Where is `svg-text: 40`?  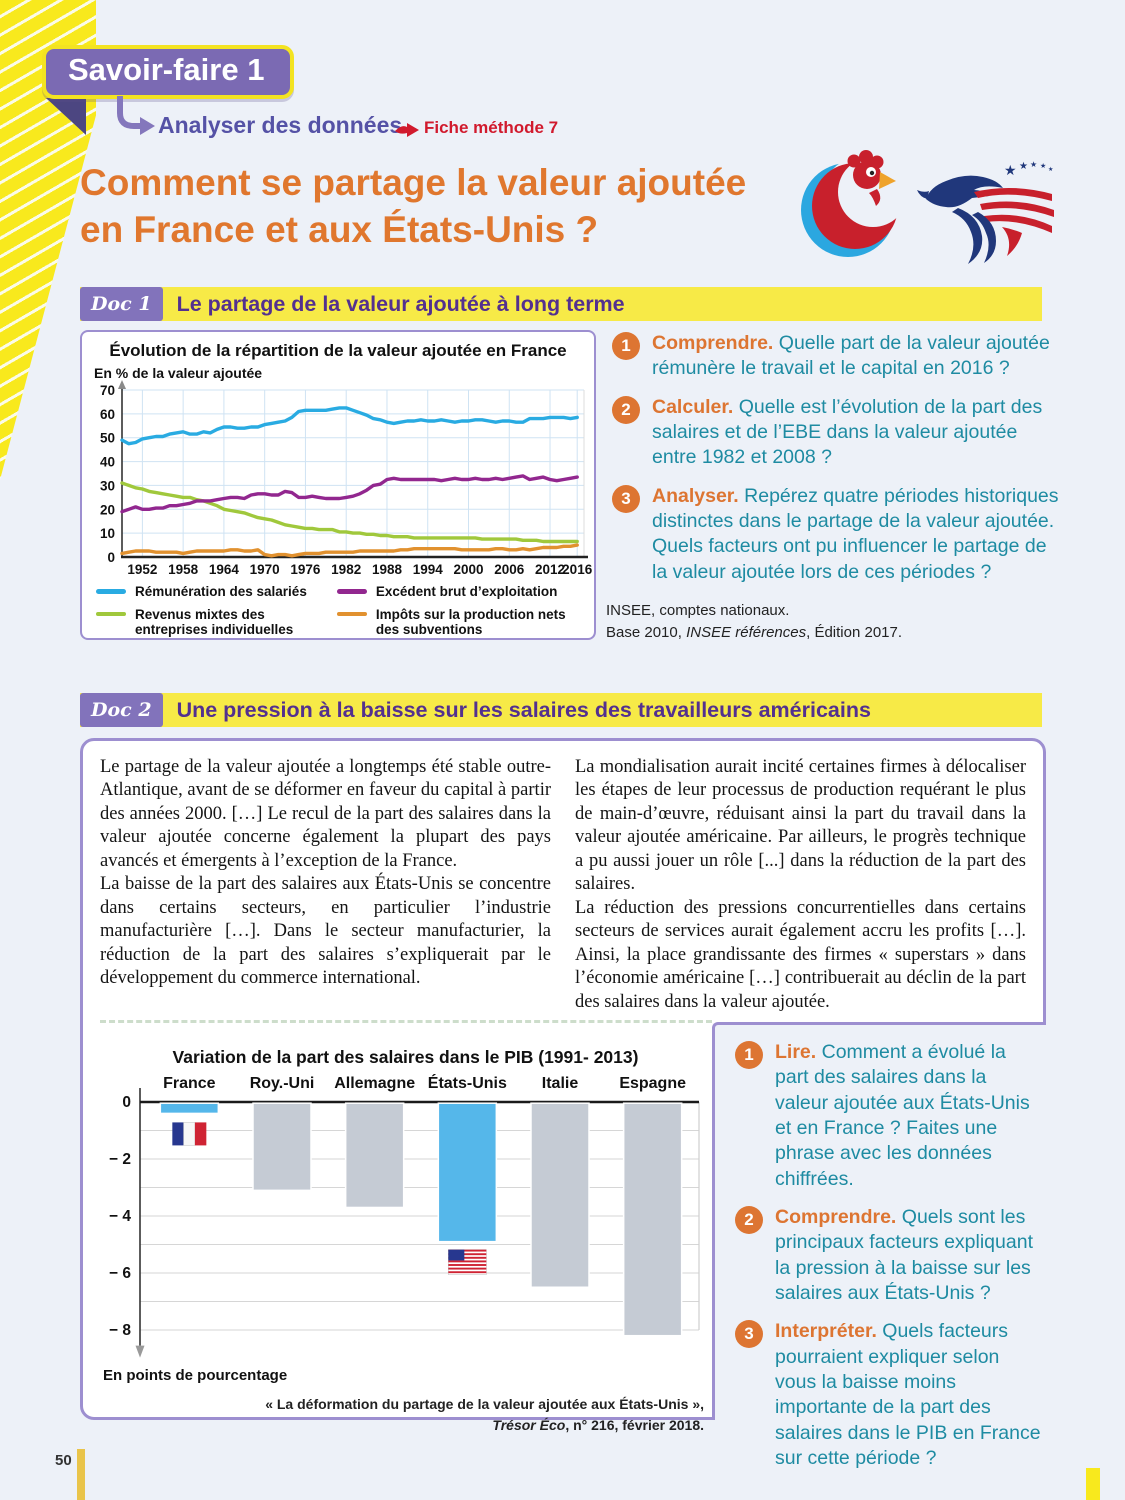
svg-text: 40 is located at coordinates (107, 462).